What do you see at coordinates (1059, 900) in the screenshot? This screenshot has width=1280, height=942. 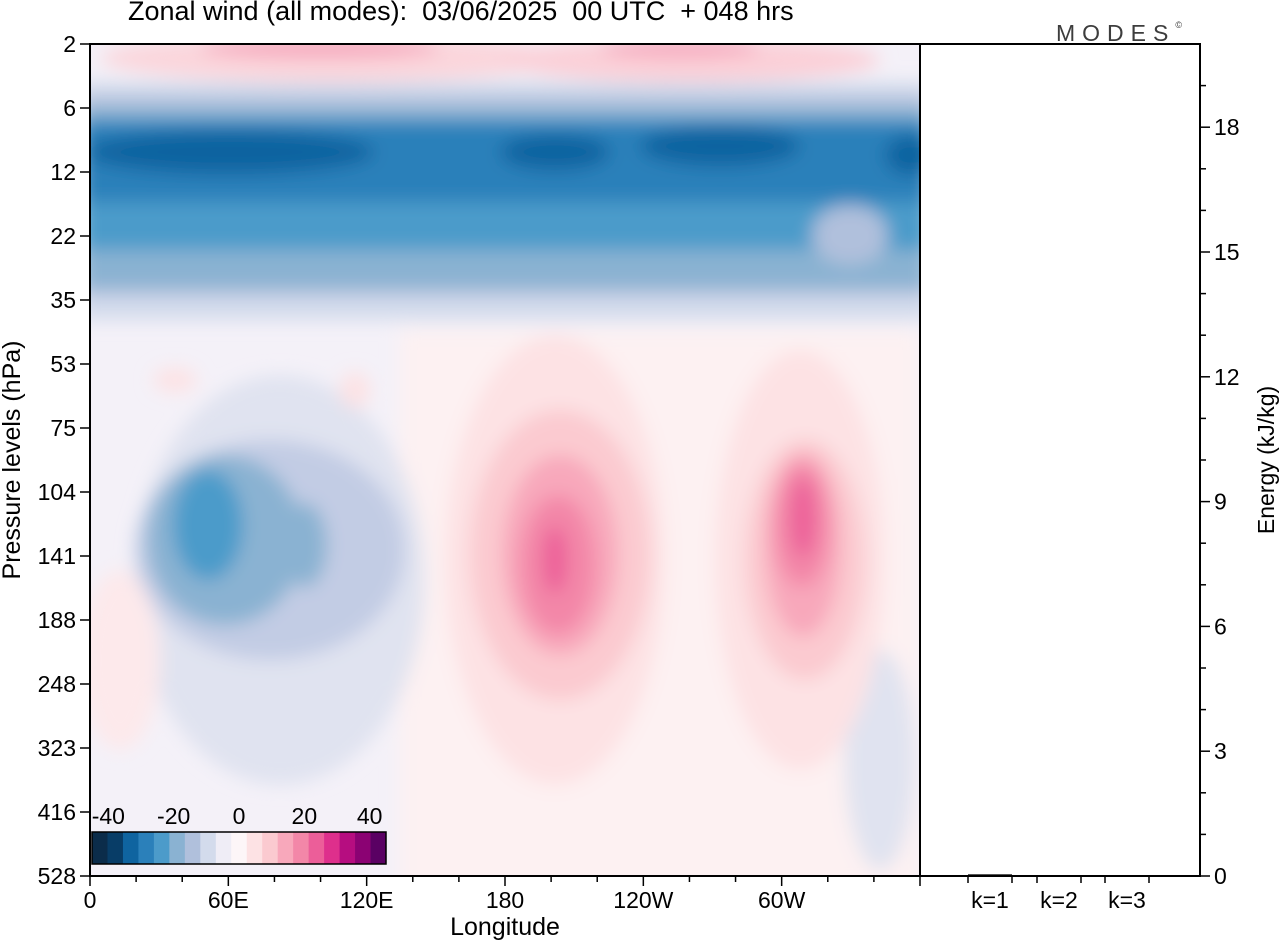 I see `category-label: k=2` at bounding box center [1059, 900].